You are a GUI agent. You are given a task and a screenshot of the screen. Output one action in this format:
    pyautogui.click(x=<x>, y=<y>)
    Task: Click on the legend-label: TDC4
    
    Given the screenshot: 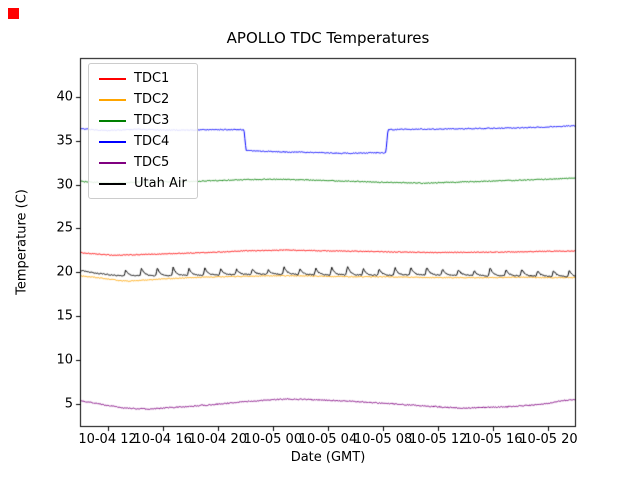 What is the action you would take?
    pyautogui.click(x=152, y=141)
    